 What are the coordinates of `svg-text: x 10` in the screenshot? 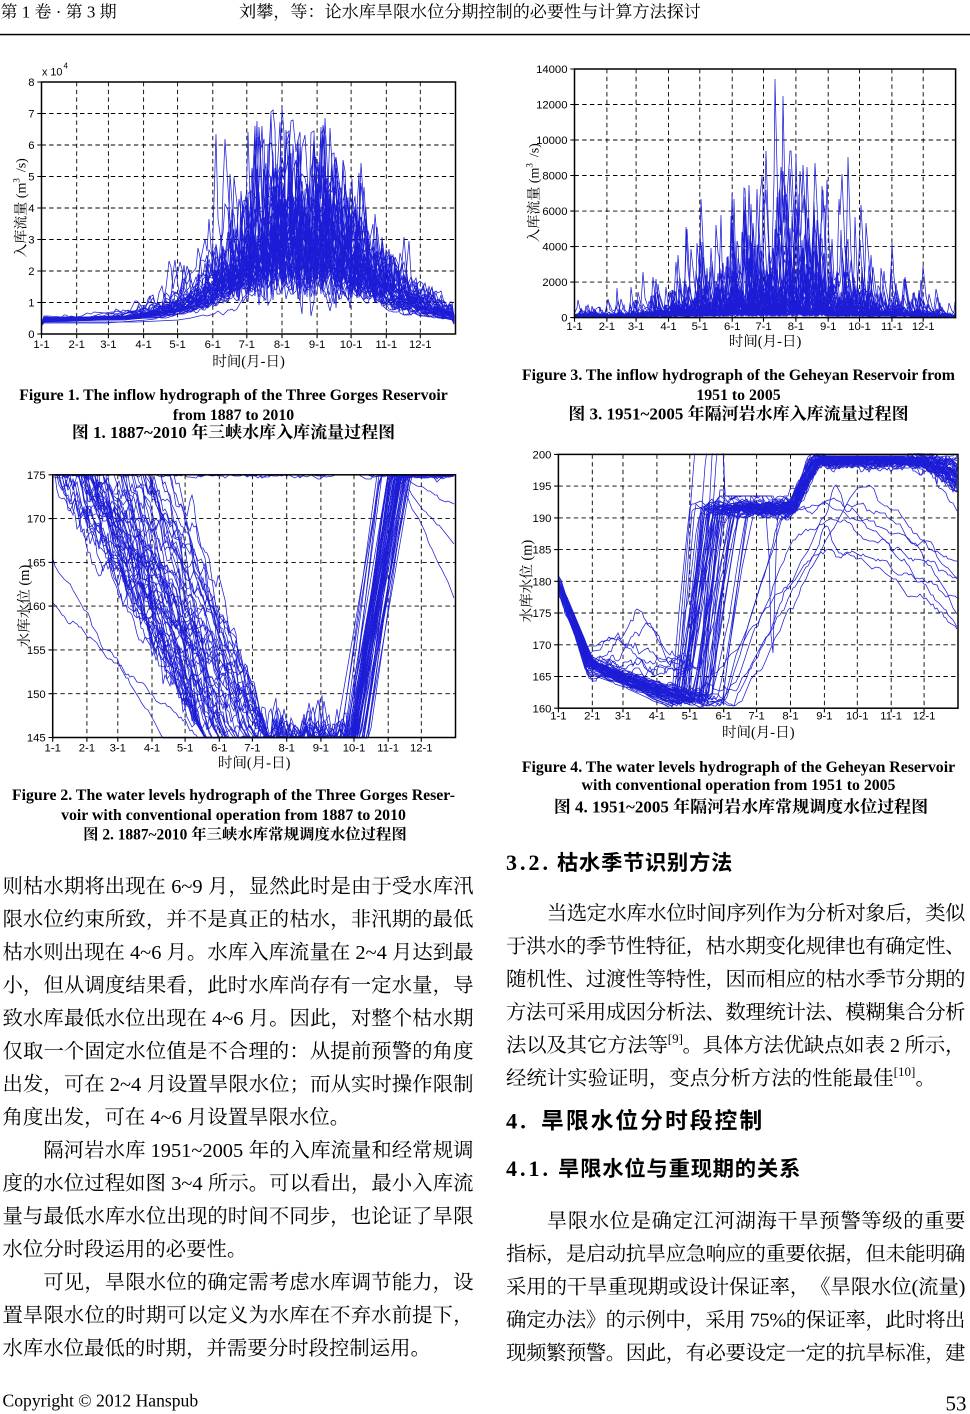 It's located at (52, 73).